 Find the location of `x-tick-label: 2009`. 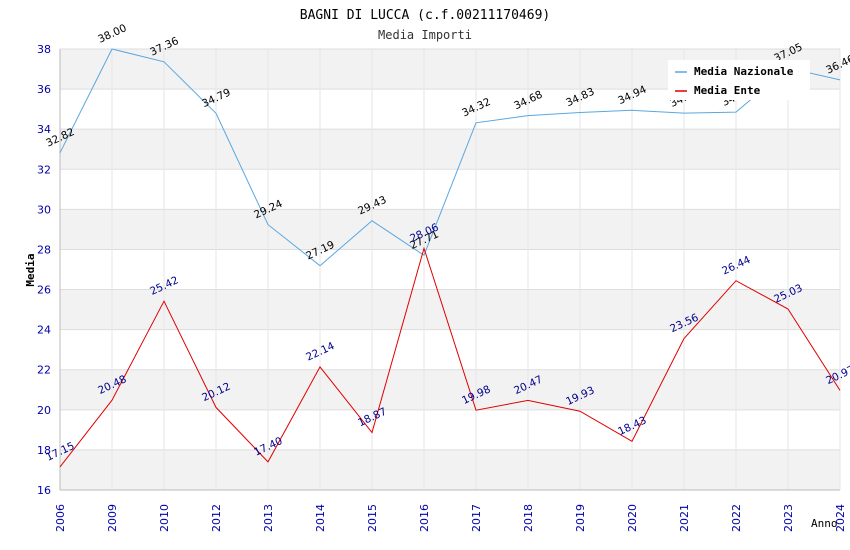

x-tick-label: 2009 is located at coordinates (112, 518).